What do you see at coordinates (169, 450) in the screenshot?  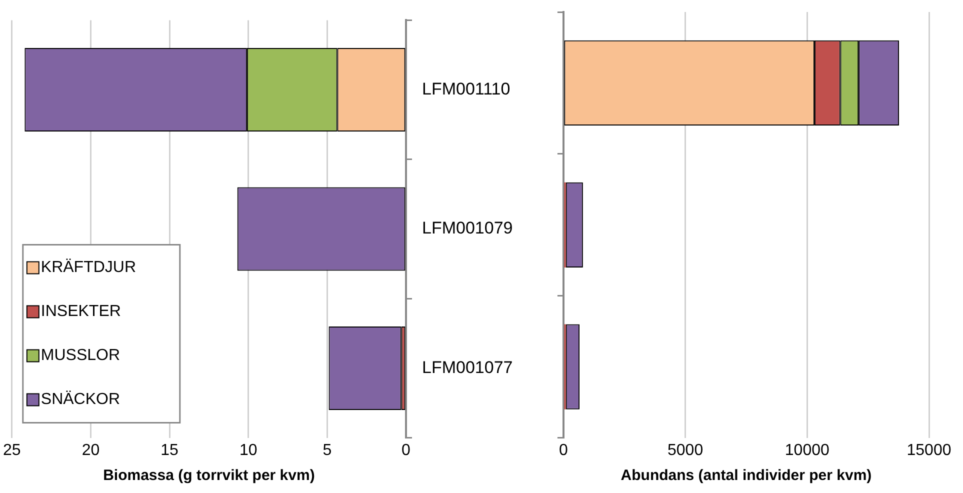 I see `x-tick-label: 15` at bounding box center [169, 450].